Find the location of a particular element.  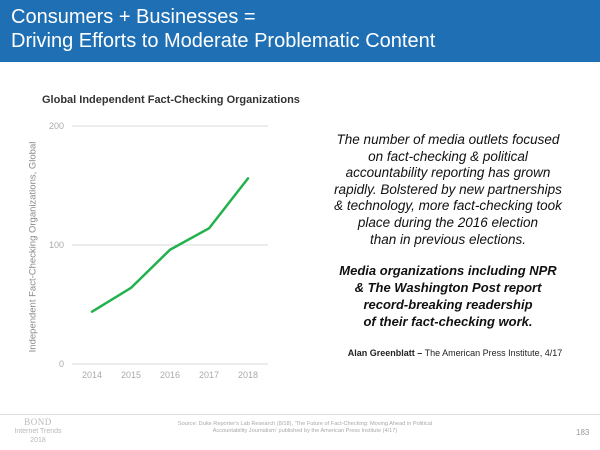

quote-line: rapidly. Bolstered by new partnerships is located at coordinates (448, 189).